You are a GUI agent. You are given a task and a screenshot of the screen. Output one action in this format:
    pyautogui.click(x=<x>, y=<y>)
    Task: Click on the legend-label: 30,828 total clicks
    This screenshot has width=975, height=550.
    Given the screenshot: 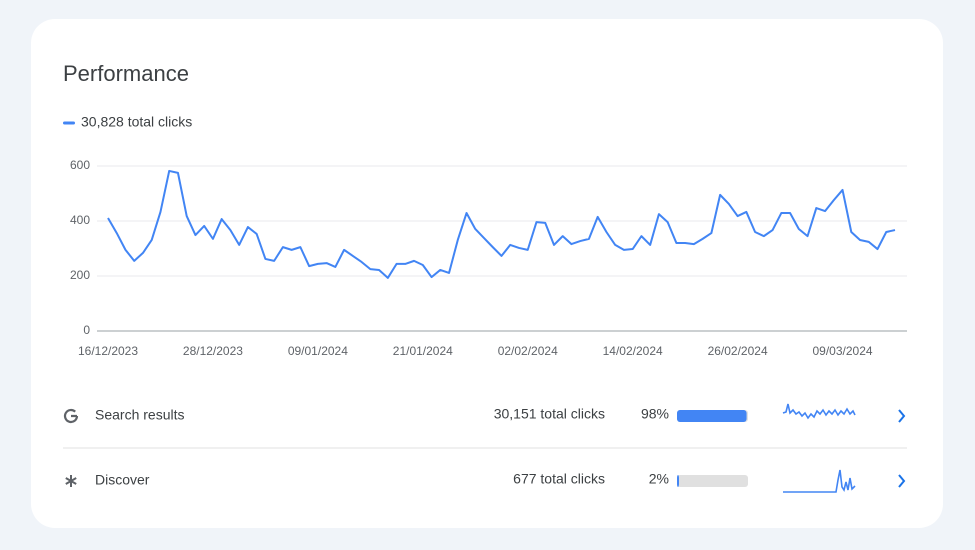 What is the action you would take?
    pyautogui.click(x=136, y=122)
    